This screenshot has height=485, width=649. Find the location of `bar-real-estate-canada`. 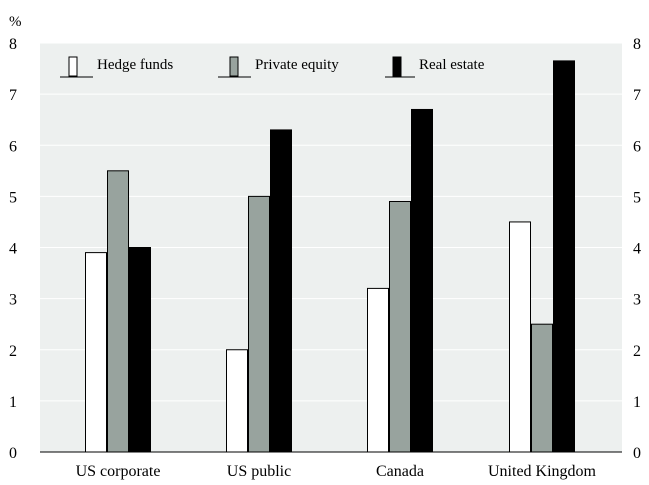

bar-real-estate-canada is located at coordinates (422, 280).